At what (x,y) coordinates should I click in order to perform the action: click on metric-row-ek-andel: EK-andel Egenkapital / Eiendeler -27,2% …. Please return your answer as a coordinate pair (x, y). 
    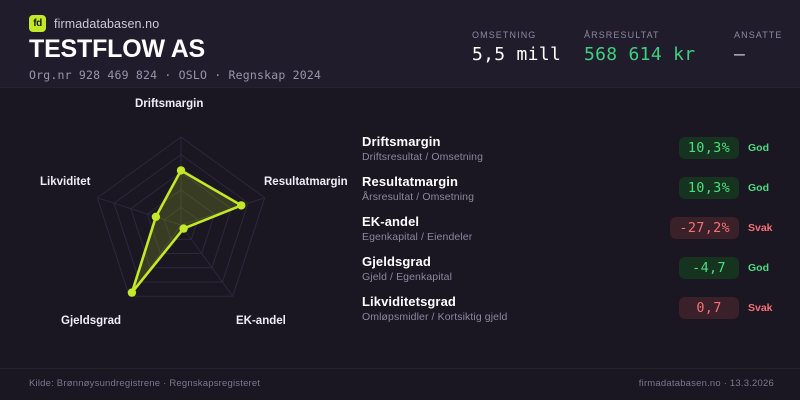
    Looking at the image, I should click on (572, 228).